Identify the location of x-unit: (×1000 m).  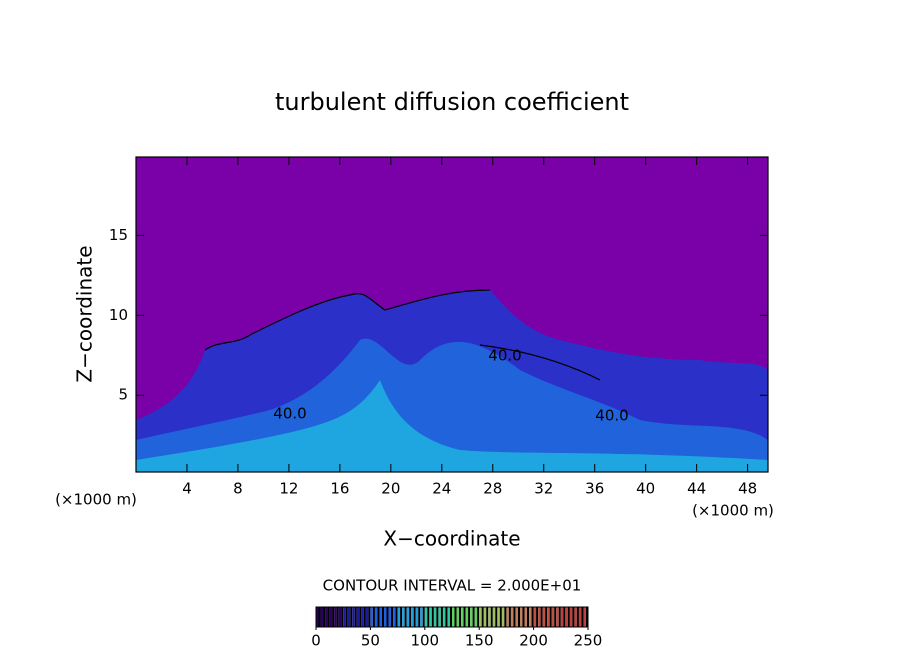
(733, 511).